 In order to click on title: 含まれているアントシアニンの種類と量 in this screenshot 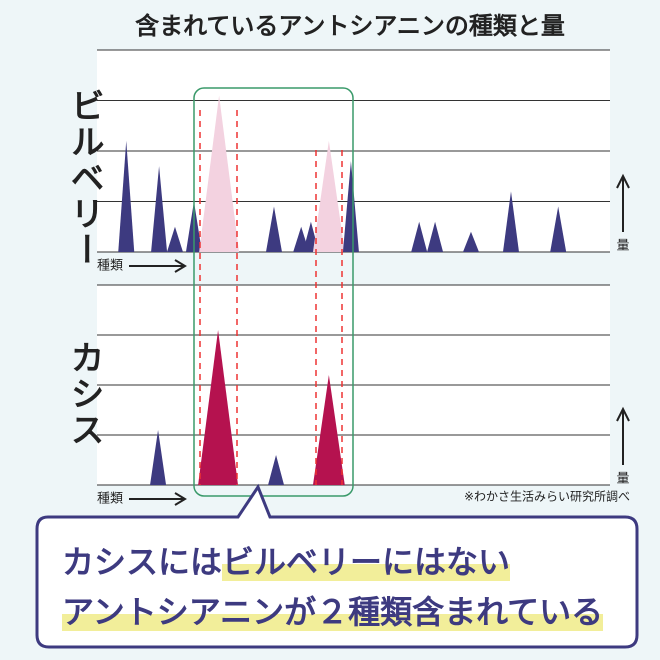, I will do `click(350, 26)`.